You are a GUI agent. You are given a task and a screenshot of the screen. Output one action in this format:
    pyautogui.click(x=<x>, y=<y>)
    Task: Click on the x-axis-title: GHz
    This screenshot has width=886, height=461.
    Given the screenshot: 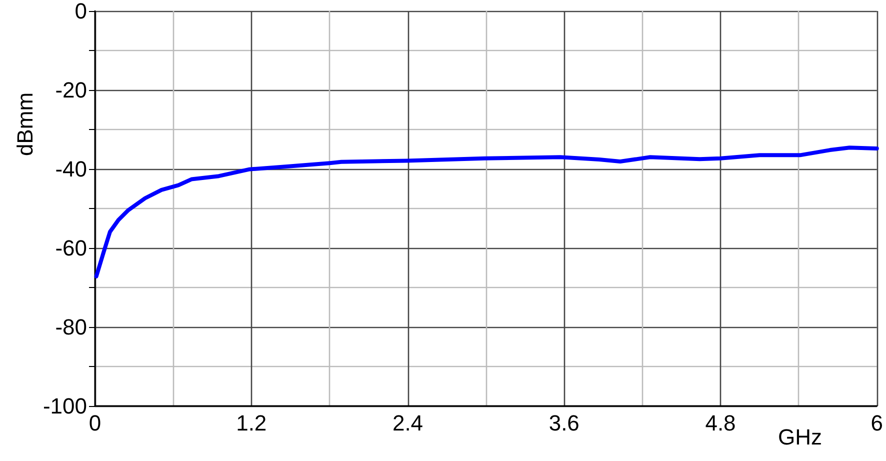 What is the action you would take?
    pyautogui.click(x=800, y=437)
    